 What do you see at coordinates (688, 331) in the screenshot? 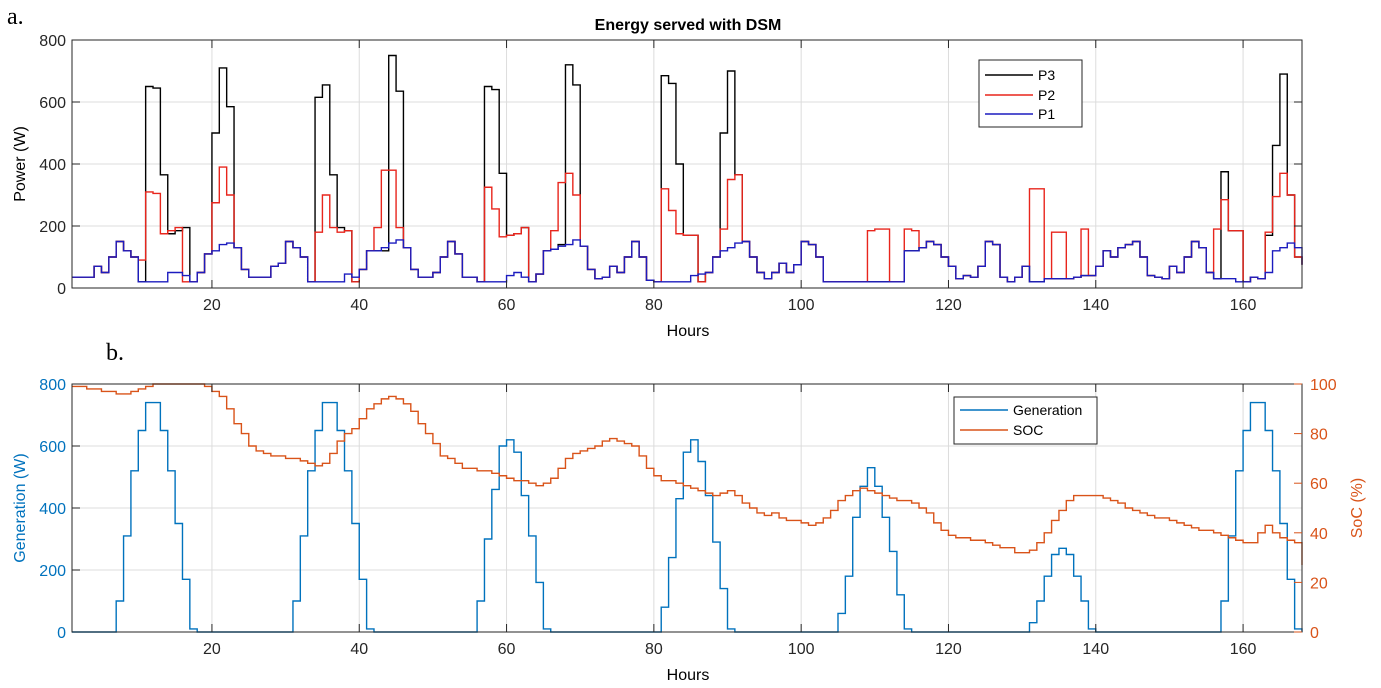
I see `chart-a-xlabel: Hours` at bounding box center [688, 331].